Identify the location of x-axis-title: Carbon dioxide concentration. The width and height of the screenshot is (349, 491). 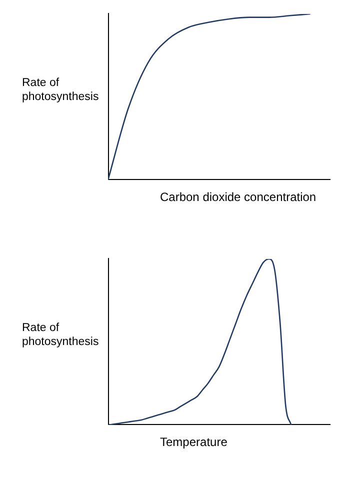
(238, 197).